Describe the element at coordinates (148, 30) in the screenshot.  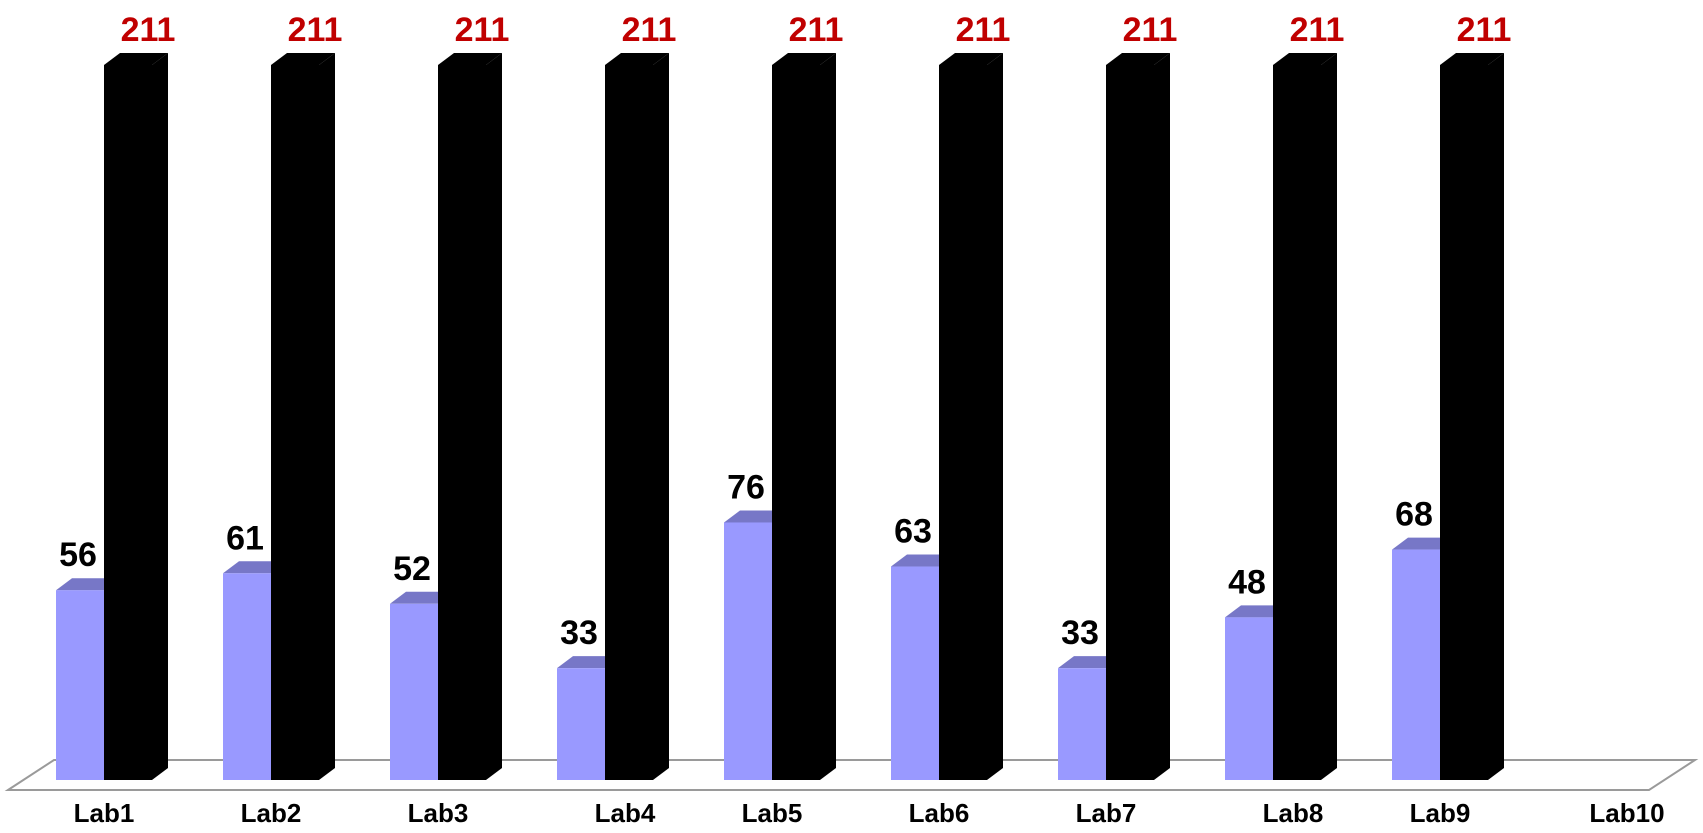
I see `value-label-lab1-series-2: 211` at that location.